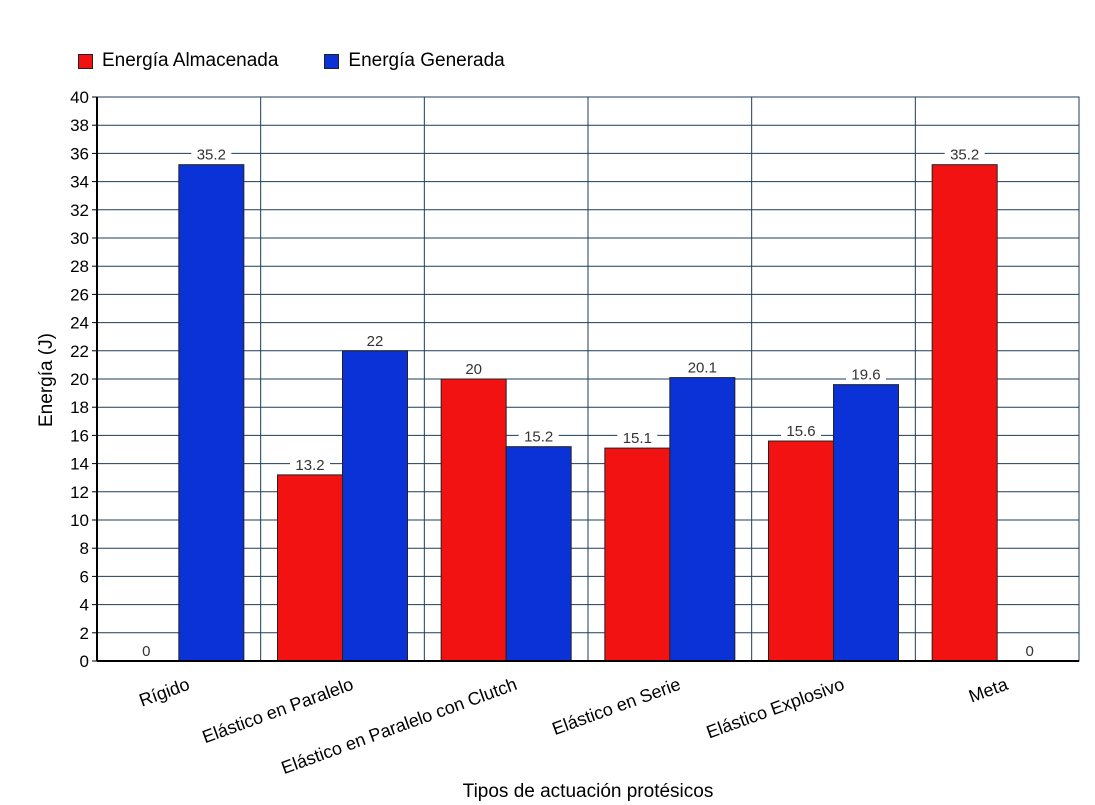 The image size is (1095, 805). What do you see at coordinates (84, 548) in the screenshot?
I see `y-tick-label: 8` at bounding box center [84, 548].